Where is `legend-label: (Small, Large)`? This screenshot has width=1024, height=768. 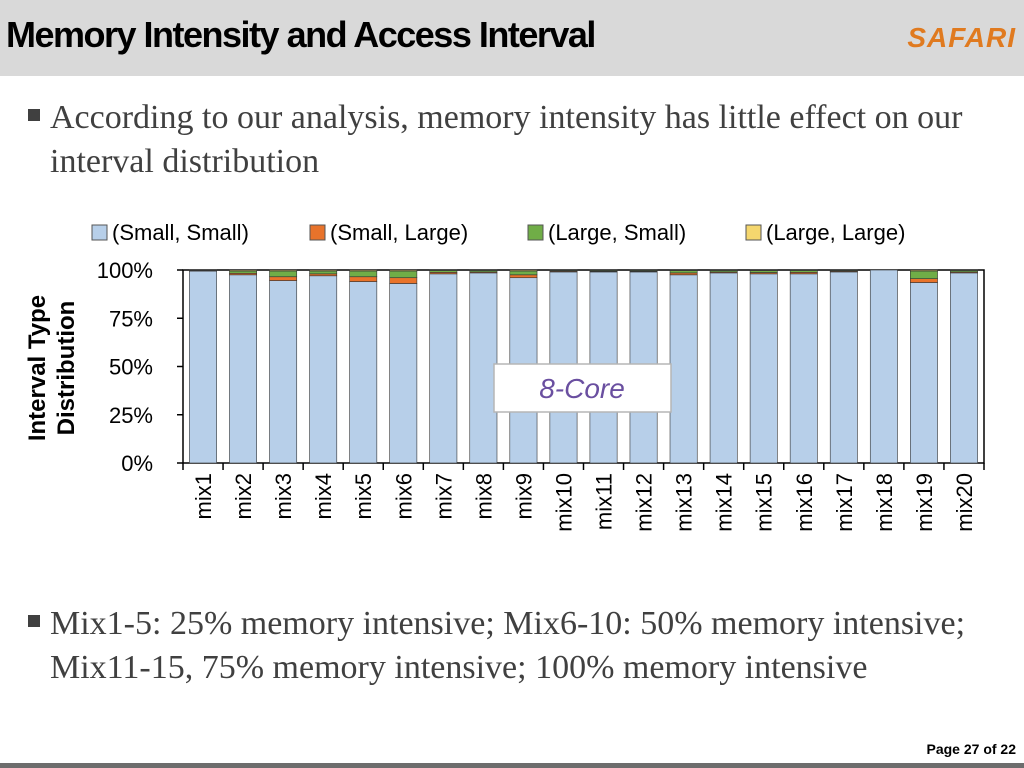 legend-label: (Small, Large) is located at coordinates (399, 232).